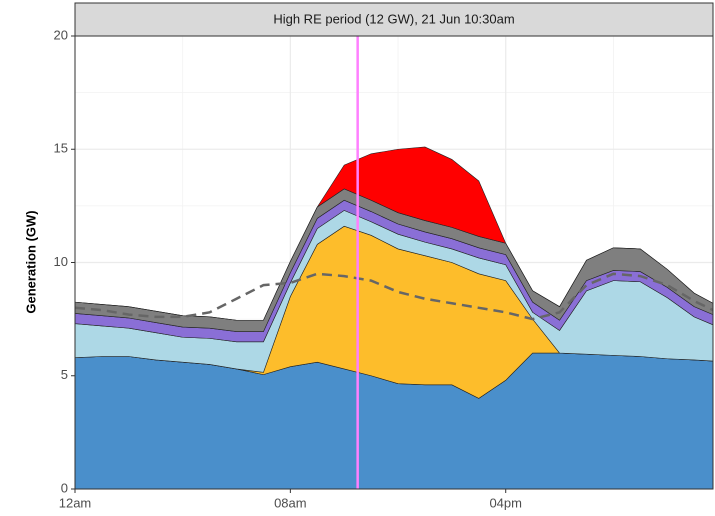 The width and height of the screenshot is (715, 516). What do you see at coordinates (61, 148) in the screenshot?
I see `y-tick-label: 15` at bounding box center [61, 148].